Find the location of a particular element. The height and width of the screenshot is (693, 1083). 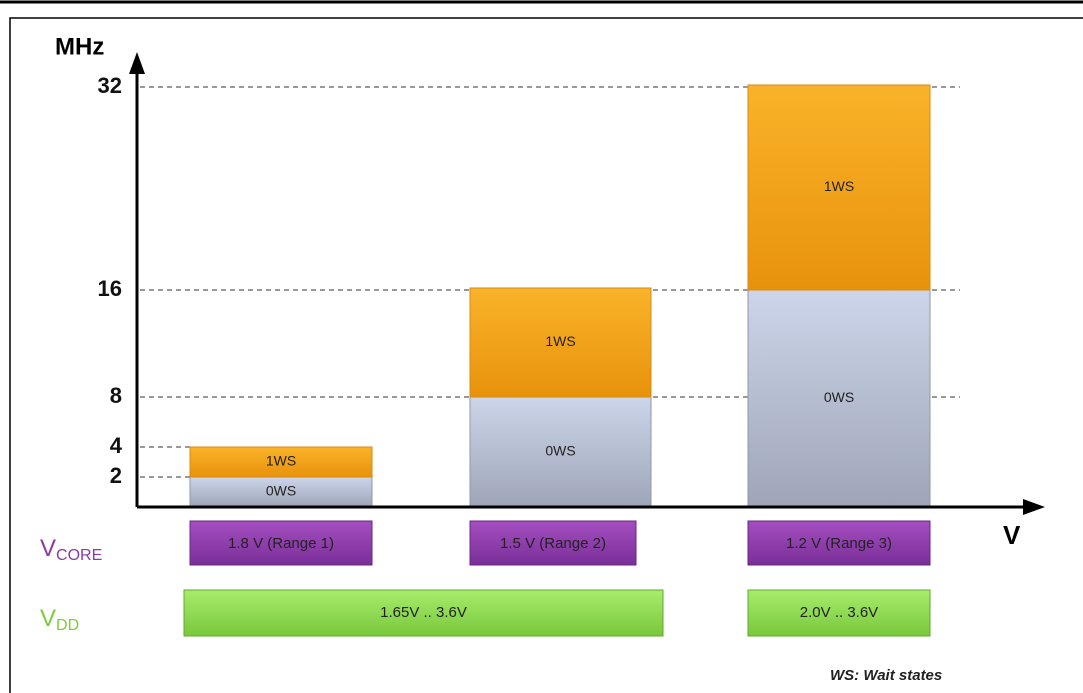

vcore-text: 1.2 V (Range 3) is located at coordinates (839, 543).